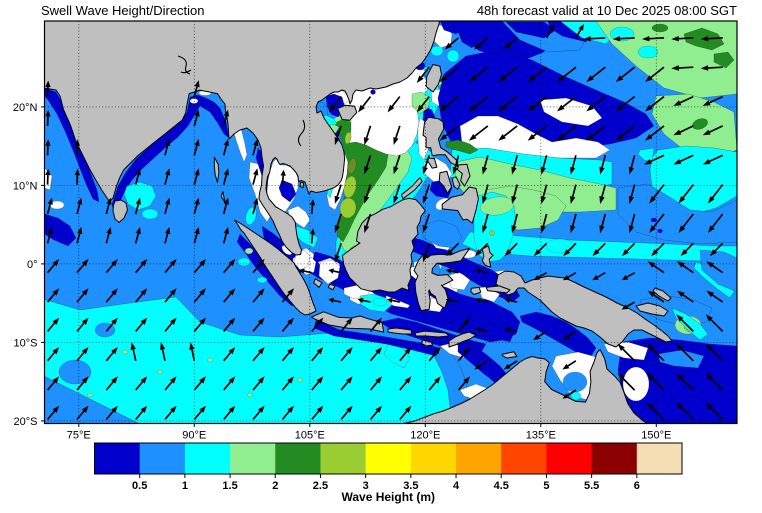 The height and width of the screenshot is (513, 762). What do you see at coordinates (388, 497) in the screenshot?
I see `svg-text: Wave Height (m)` at bounding box center [388, 497].